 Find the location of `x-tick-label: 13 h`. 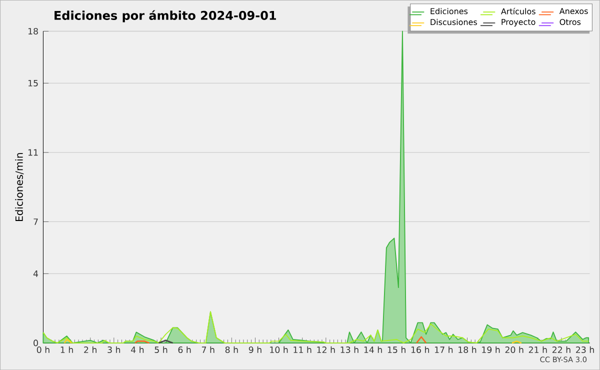

x-tick-label: 13 h is located at coordinates (349, 349).